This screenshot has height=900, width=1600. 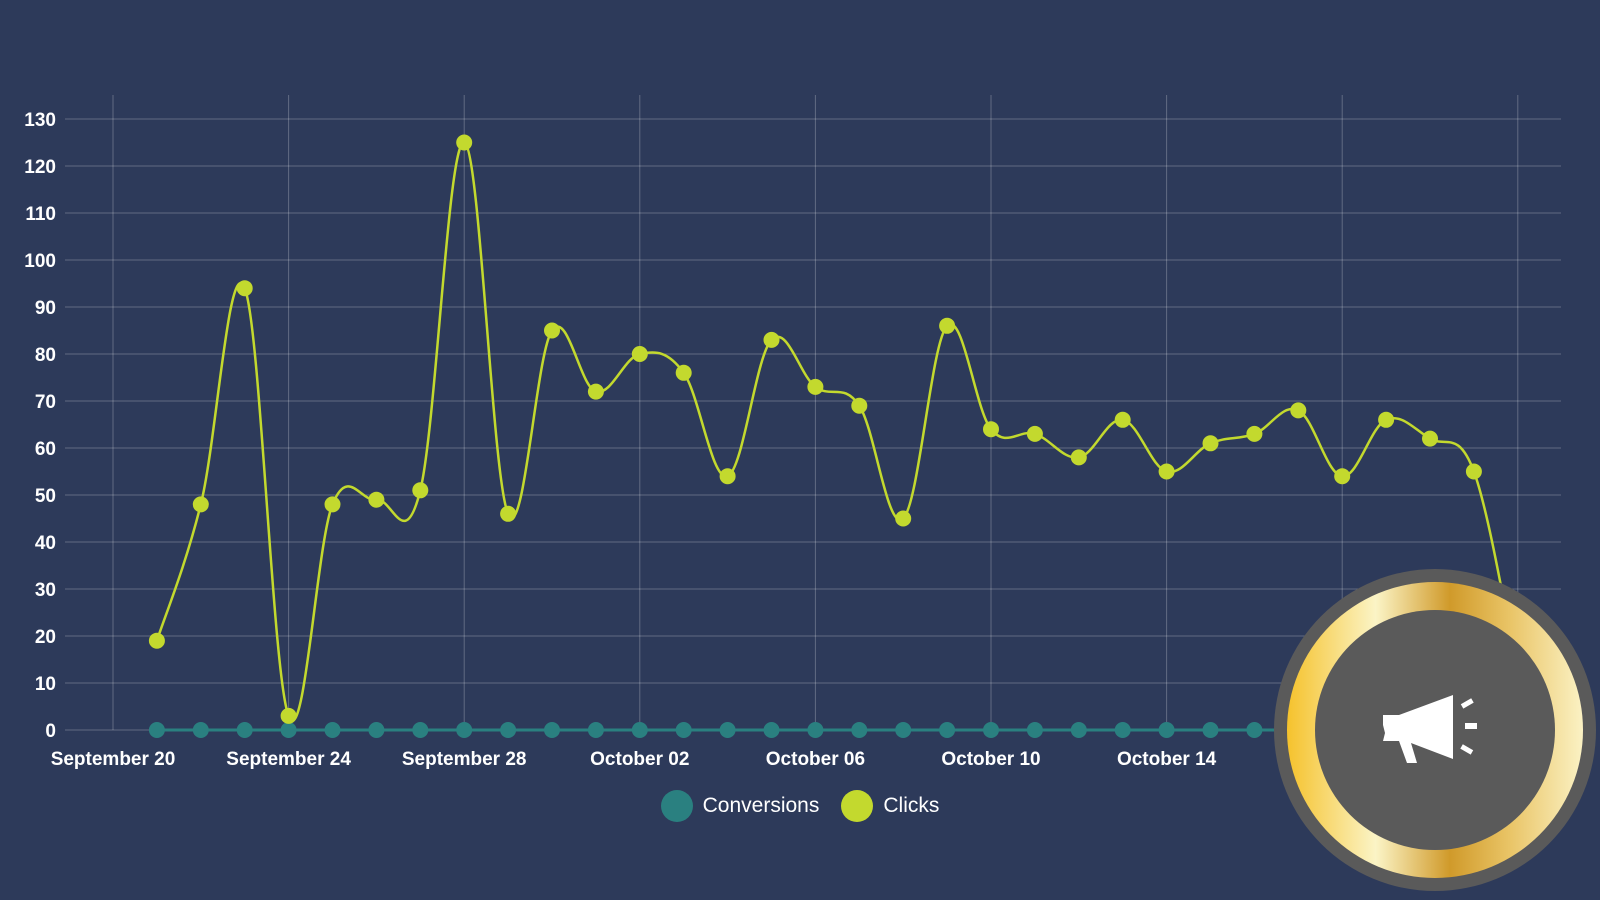 I want to click on legend-label: Clicks, so click(x=911, y=805).